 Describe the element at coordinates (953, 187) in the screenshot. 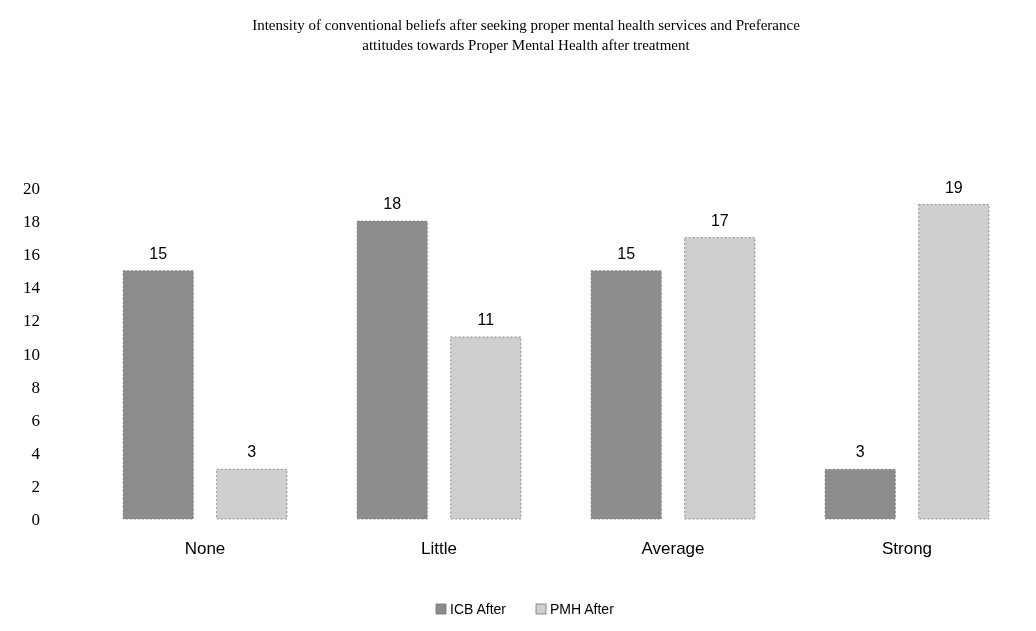

I see `data-label: 19` at that location.